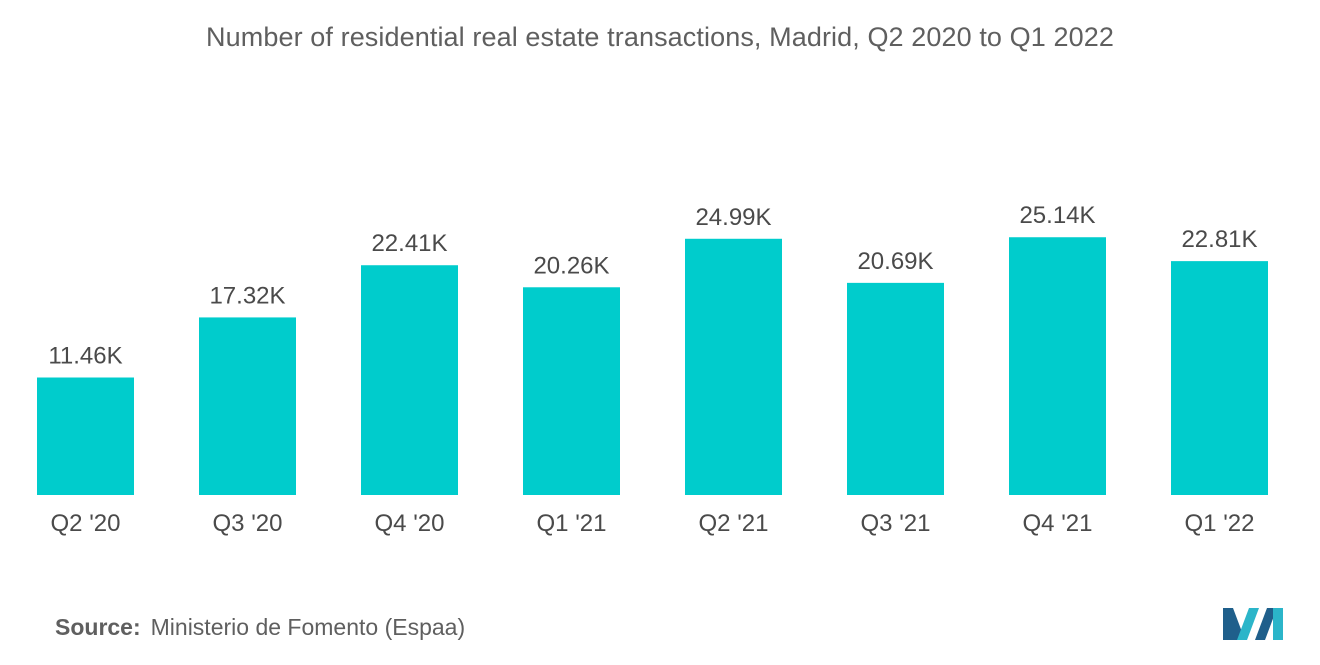 The image size is (1320, 665). I want to click on data-label-1: 11.46K, so click(85, 356).